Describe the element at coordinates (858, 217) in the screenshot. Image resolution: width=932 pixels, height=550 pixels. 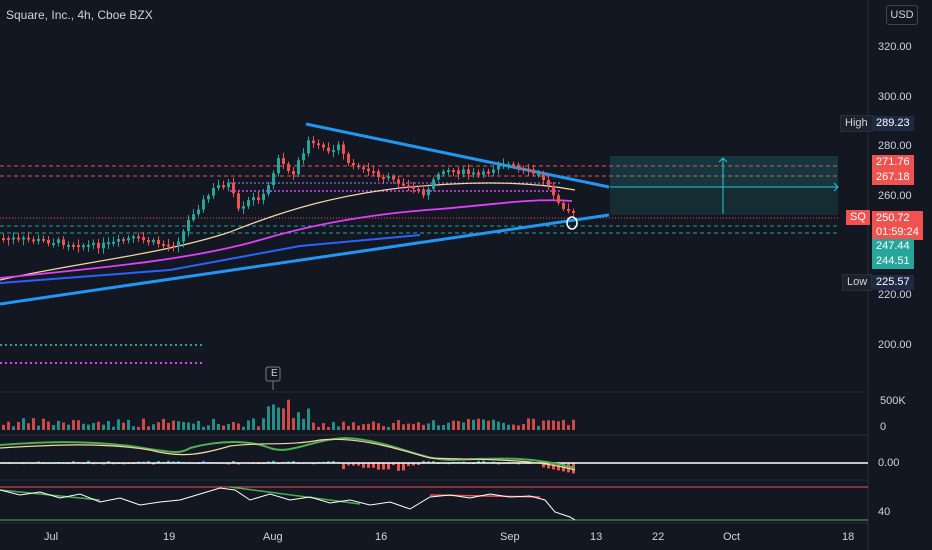
I see `symbol-tag: SQ` at that location.